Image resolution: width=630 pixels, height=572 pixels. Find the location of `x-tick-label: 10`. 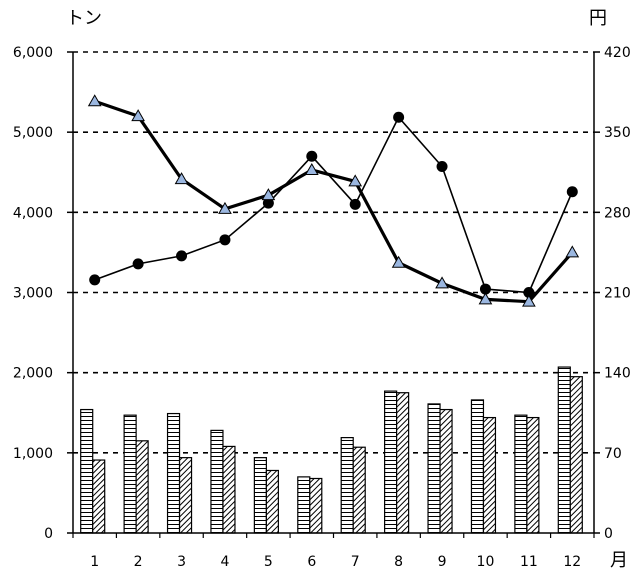

x-tick-label: 10 is located at coordinates (486, 562).